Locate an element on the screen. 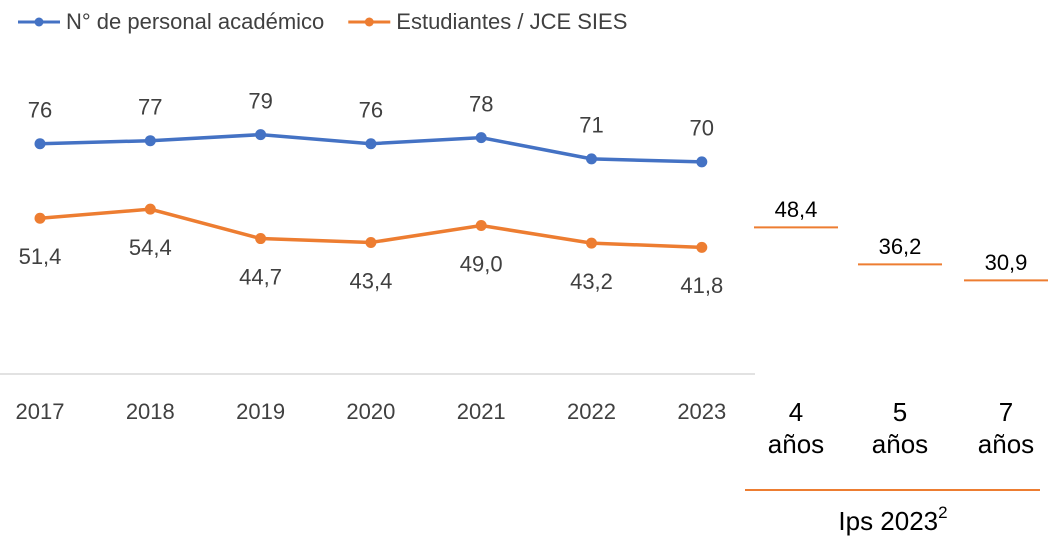 Image resolution: width=1053 pixels, height=543 pixels. data-label: 54,4 is located at coordinates (150, 247).